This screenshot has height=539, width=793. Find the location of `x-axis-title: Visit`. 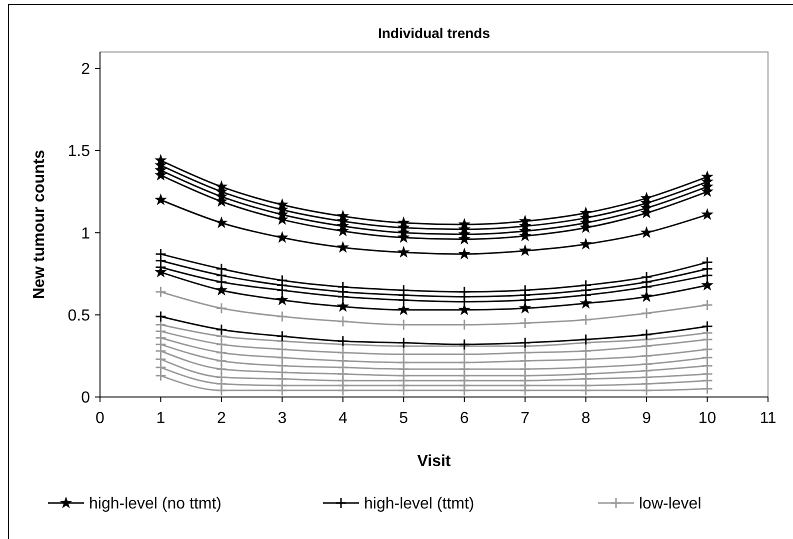

x-axis-title: Visit is located at coordinates (434, 461).